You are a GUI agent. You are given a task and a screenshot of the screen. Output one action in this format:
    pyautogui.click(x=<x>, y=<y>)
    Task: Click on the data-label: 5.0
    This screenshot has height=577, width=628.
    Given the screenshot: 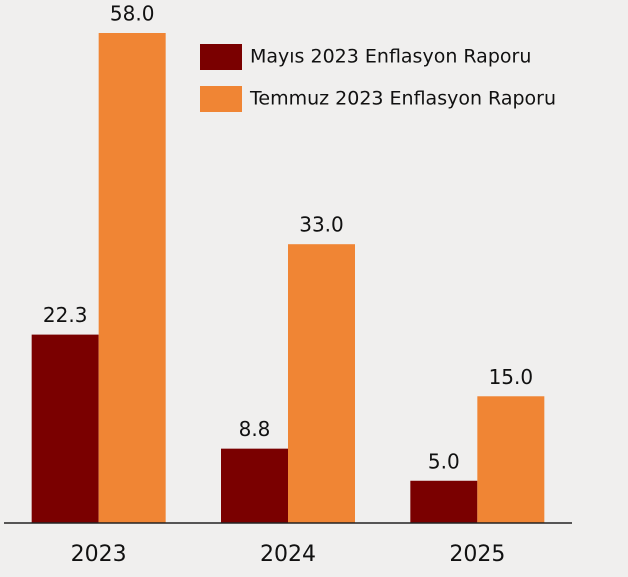 What is the action you would take?
    pyautogui.click(x=444, y=461)
    